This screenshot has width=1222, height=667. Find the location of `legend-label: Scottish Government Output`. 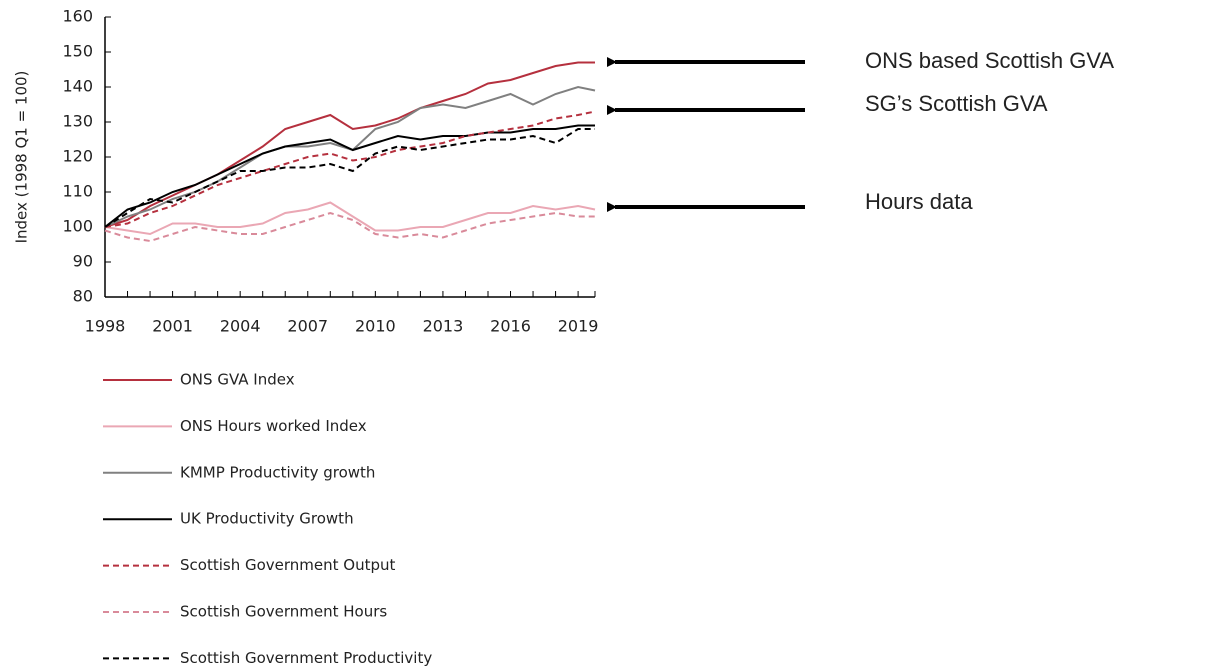

legend-label: Scottish Government Output is located at coordinates (288, 565).